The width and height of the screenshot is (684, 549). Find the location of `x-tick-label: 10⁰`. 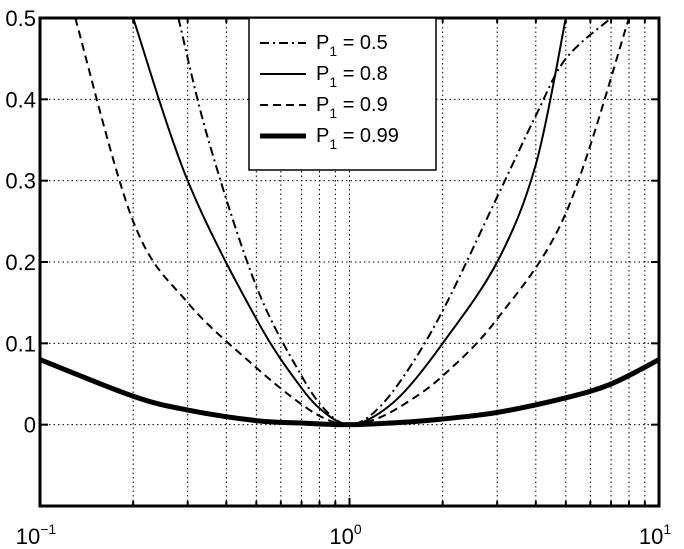

x-tick-label: 10⁰ is located at coordinates (345, 535).